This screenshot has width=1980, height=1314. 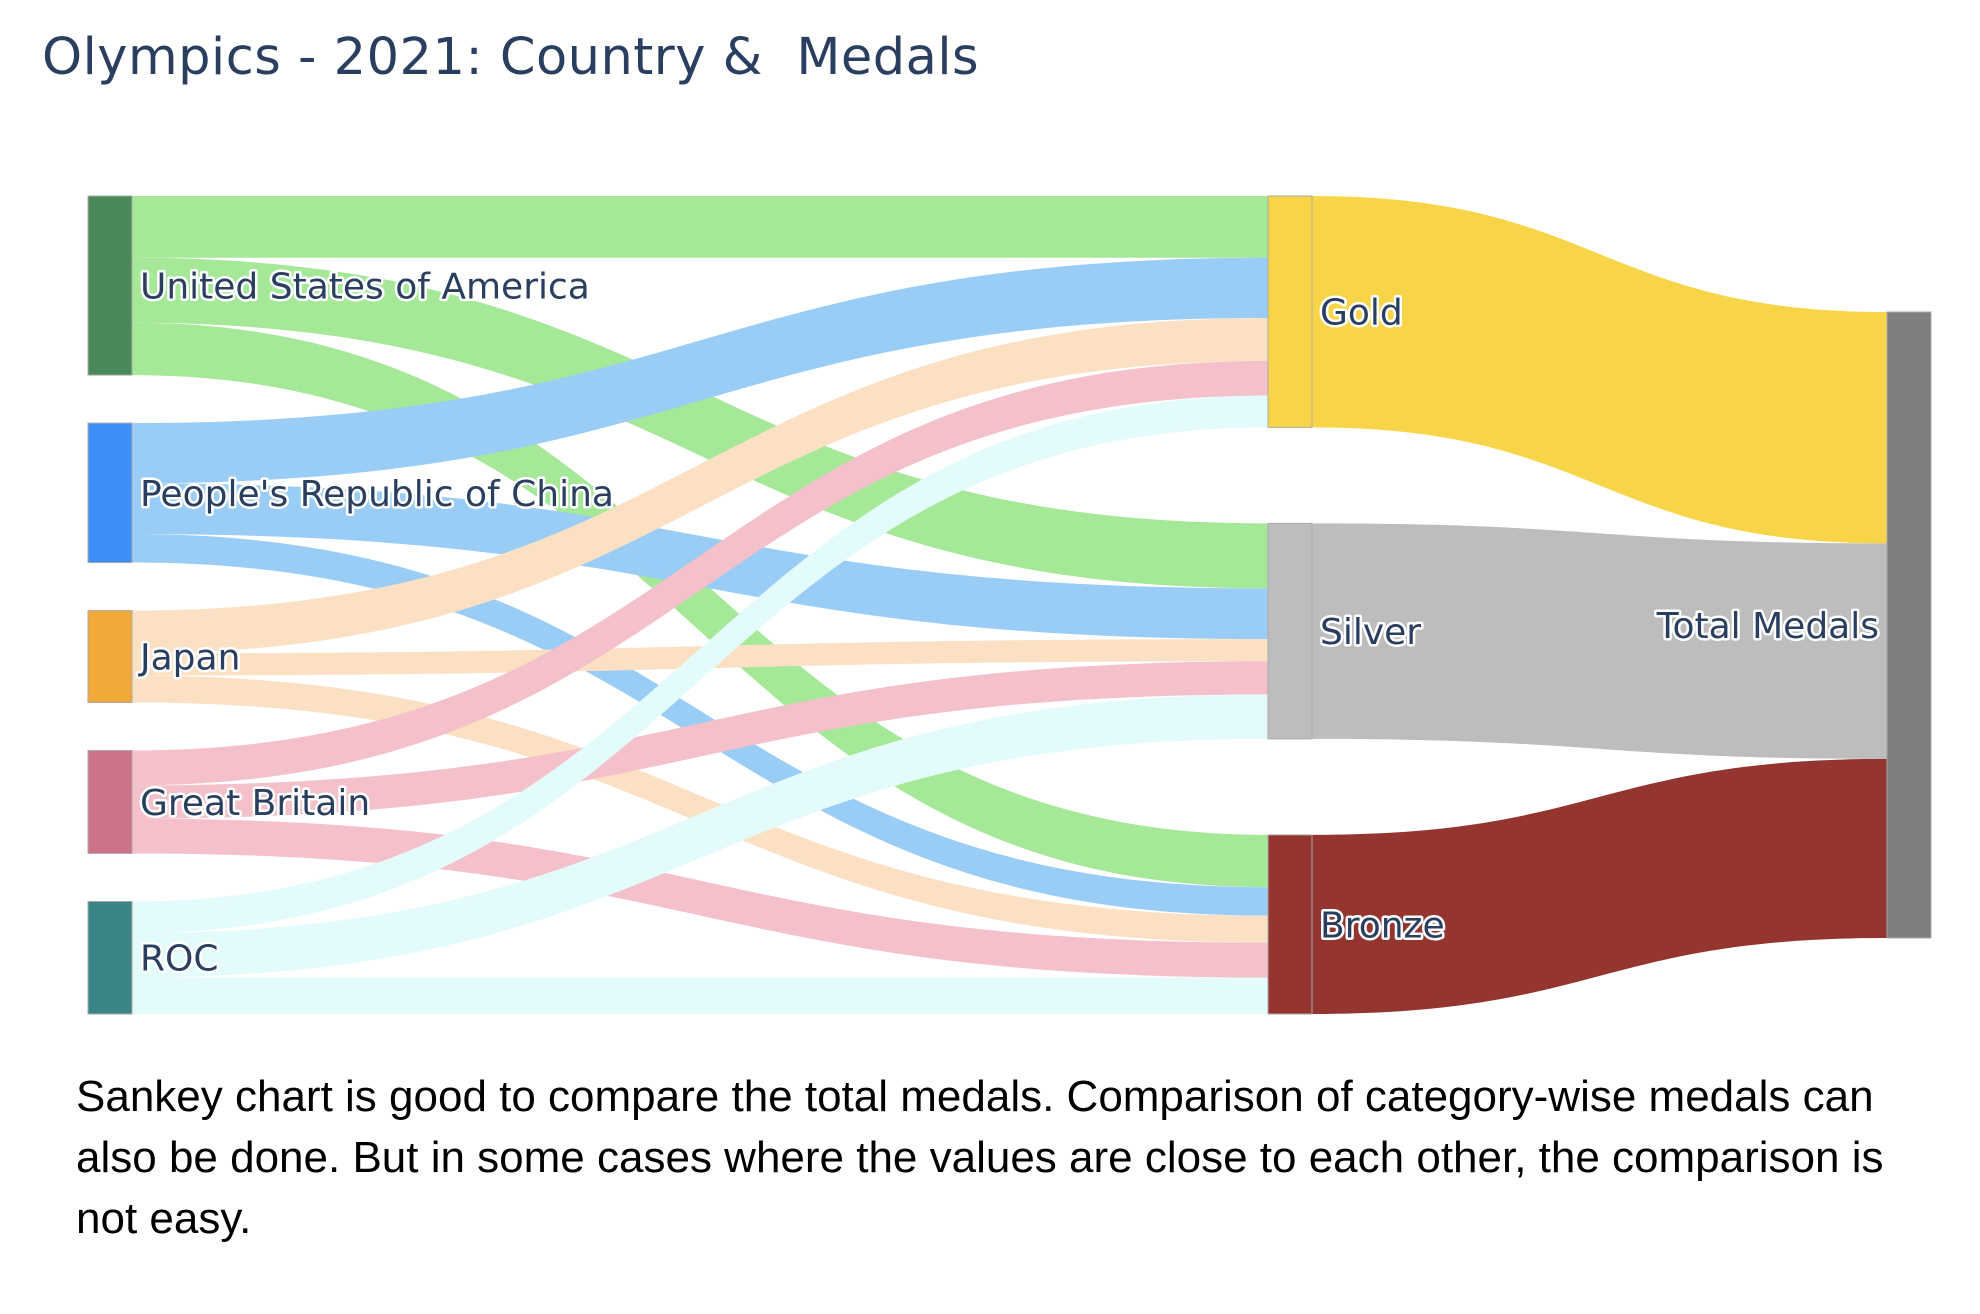 What do you see at coordinates (110, 493) in the screenshot?
I see `node-china` at bounding box center [110, 493].